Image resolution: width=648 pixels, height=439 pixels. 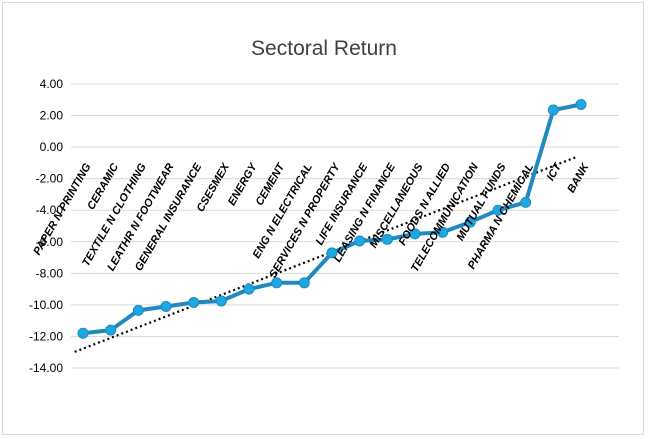 What do you see at coordinates (46, 368) in the screenshot?
I see `y-tick-label: -14.00` at bounding box center [46, 368].